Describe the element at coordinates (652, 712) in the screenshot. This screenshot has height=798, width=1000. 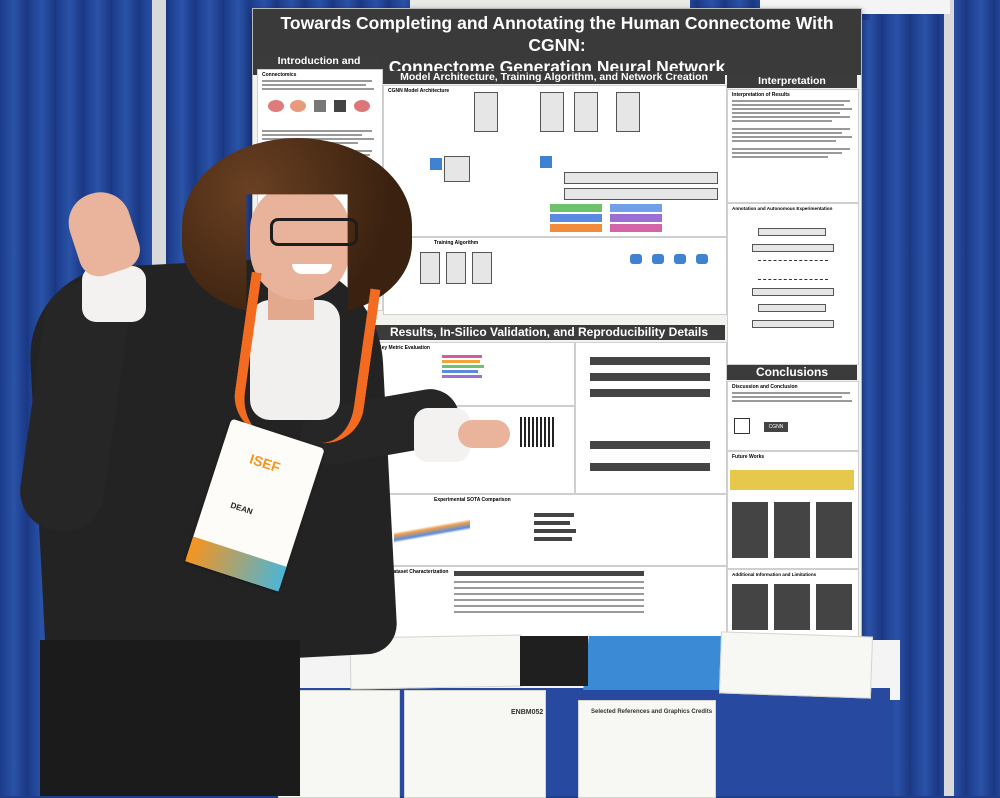
I see `references-heading: Selected References and Graphics Credits` at that location.